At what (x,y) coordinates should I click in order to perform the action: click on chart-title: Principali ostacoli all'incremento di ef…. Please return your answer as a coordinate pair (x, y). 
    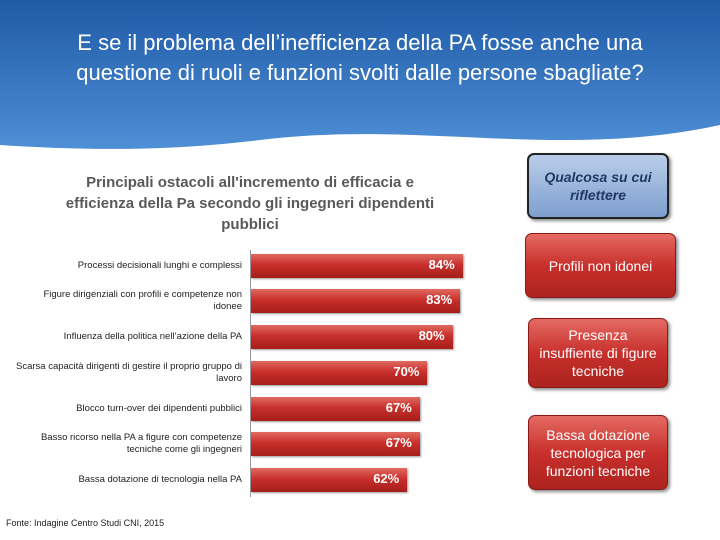
    Looking at the image, I should click on (250, 203).